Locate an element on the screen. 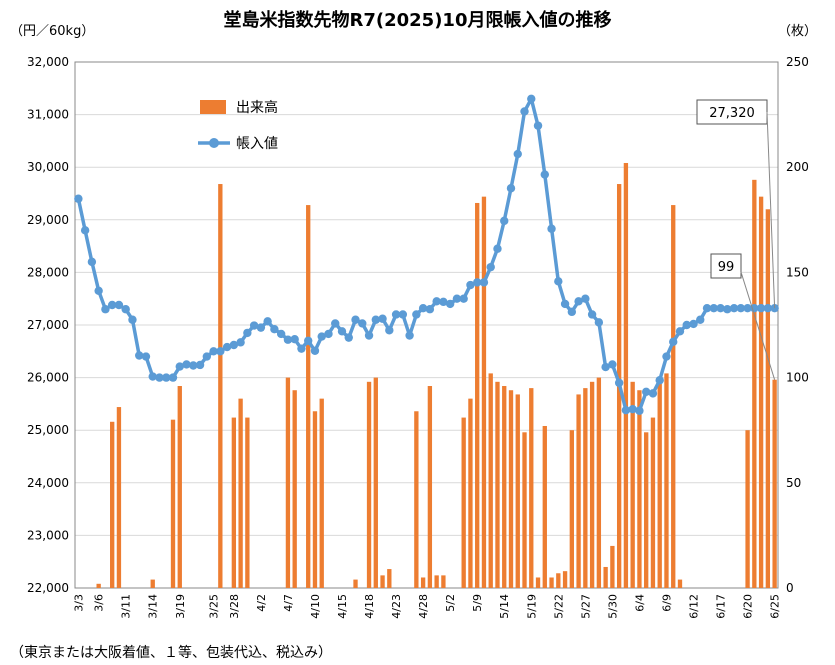  x-axis-tick-label: 4/15 is located at coordinates (342, 606).